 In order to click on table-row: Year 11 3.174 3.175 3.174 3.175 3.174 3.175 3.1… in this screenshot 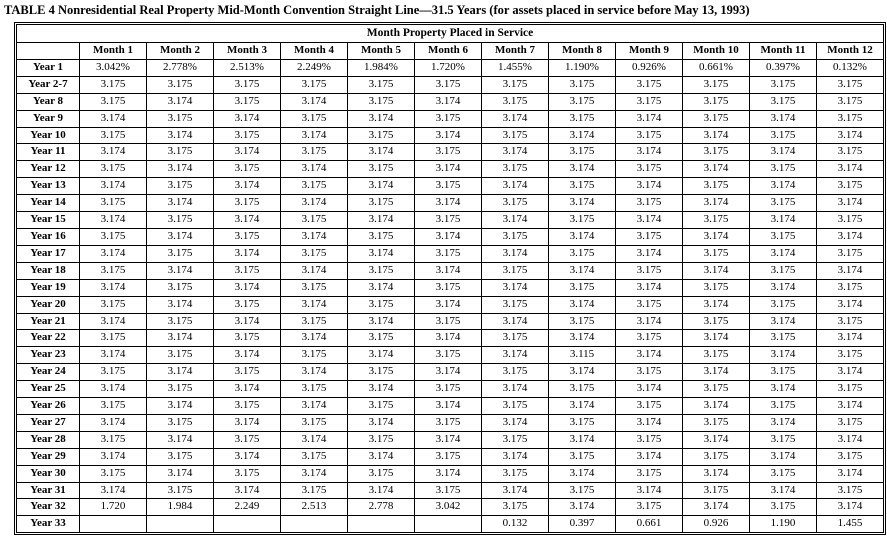, I will do `click(450, 152)`.